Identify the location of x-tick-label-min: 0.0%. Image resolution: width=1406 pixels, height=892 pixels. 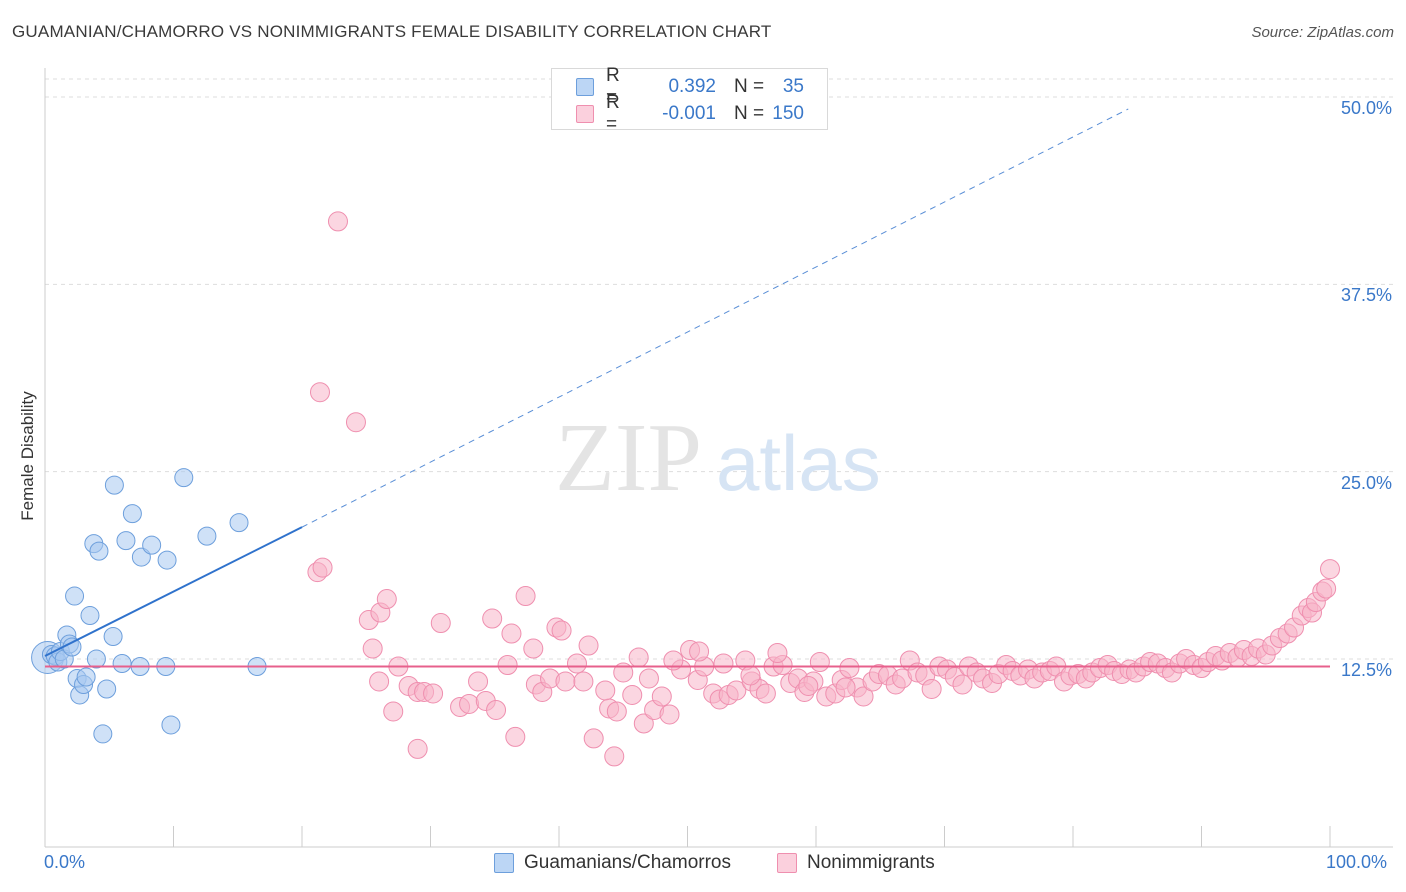
(65, 862).